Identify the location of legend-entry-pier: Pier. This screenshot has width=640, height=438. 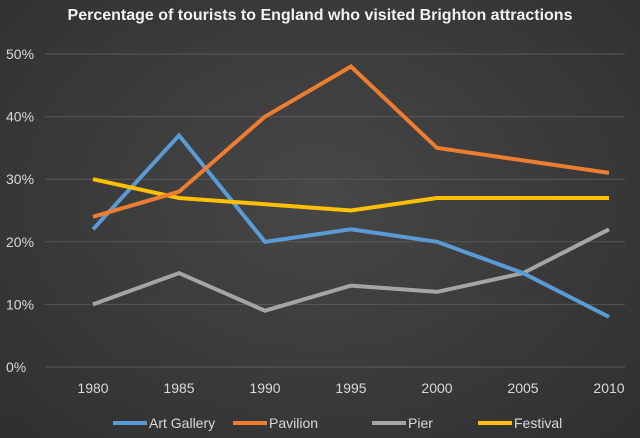
(402, 423).